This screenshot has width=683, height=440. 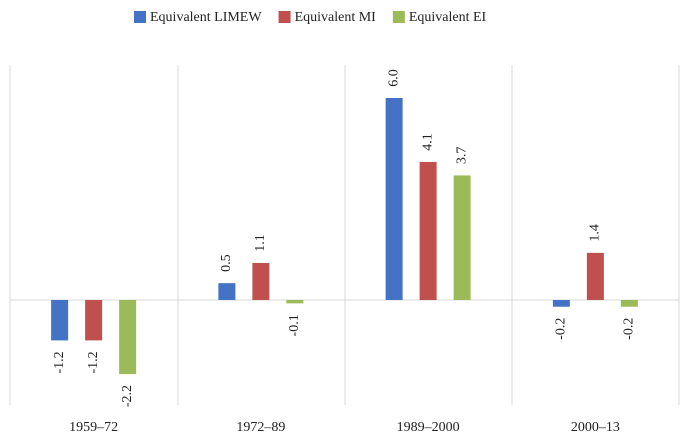 What do you see at coordinates (428, 427) in the screenshot?
I see `x-tick-label: 1989–2000` at bounding box center [428, 427].